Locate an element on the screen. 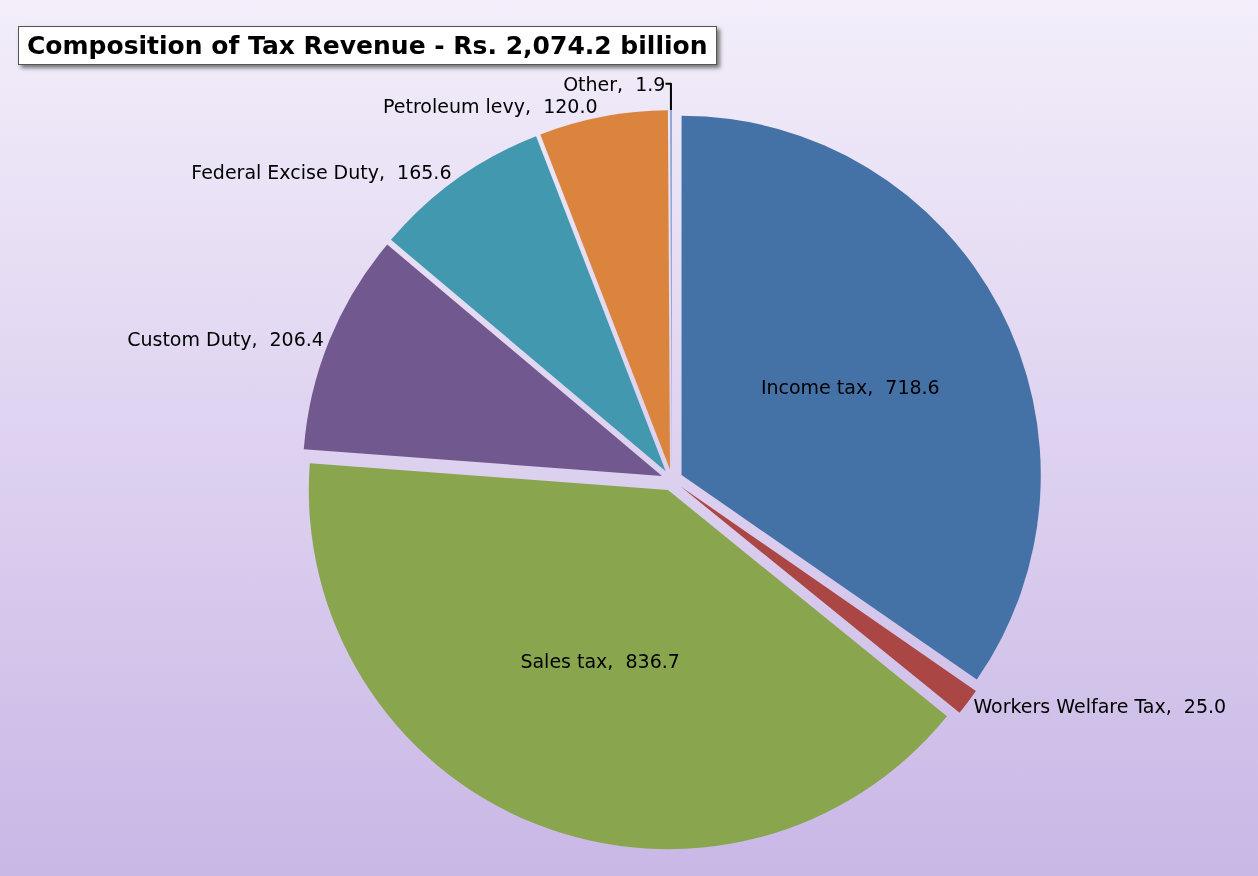 This screenshot has width=1258, height=876. slice-label: Other, 1.9 is located at coordinates (614, 83).